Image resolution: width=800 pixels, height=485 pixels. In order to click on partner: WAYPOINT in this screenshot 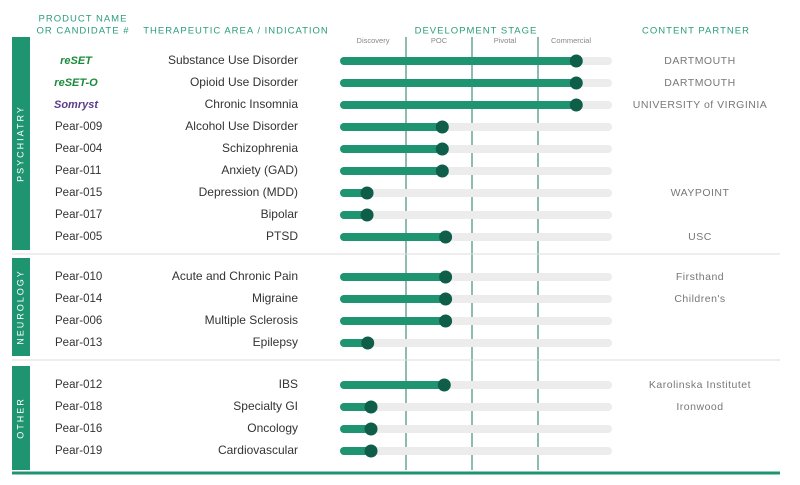, I will do `click(700, 193)`.